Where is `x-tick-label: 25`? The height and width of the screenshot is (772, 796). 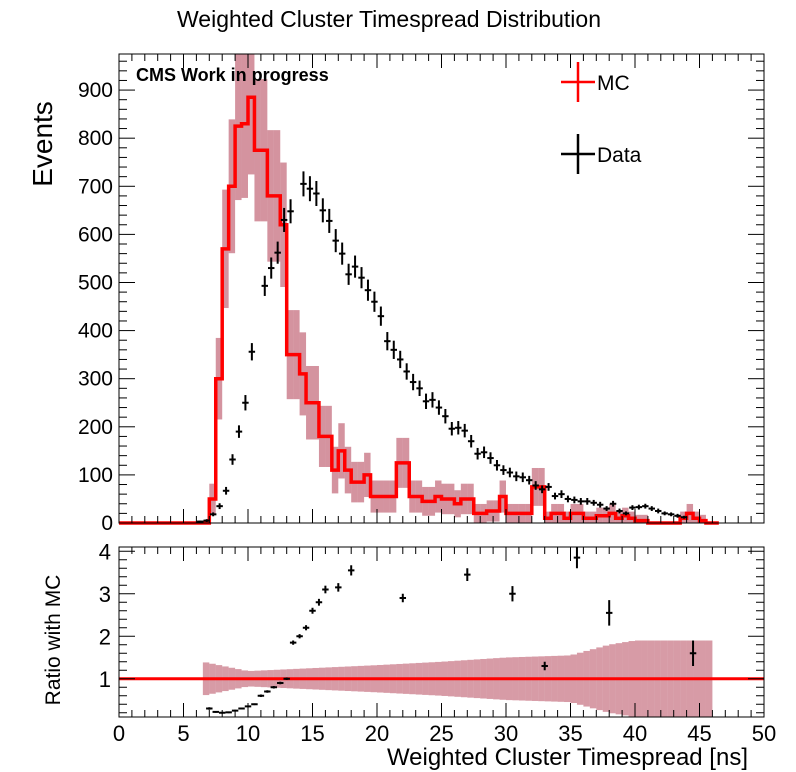
x-tick-label: 25 is located at coordinates (441, 733).